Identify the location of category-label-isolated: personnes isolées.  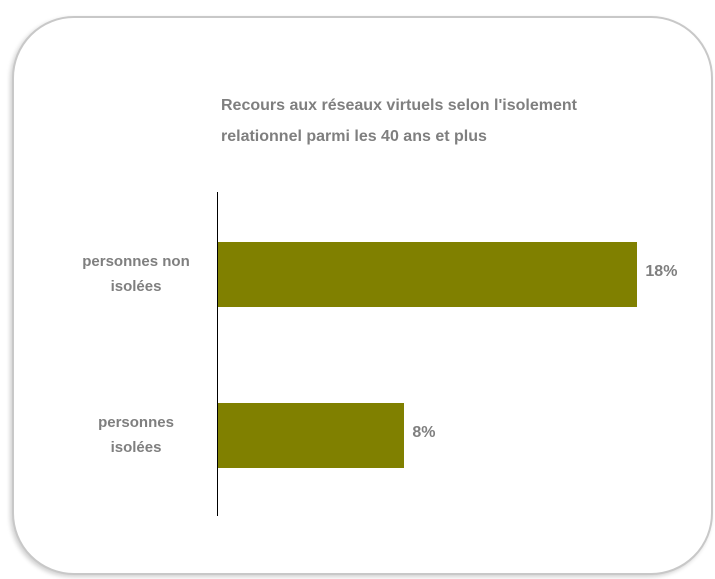
(136, 435).